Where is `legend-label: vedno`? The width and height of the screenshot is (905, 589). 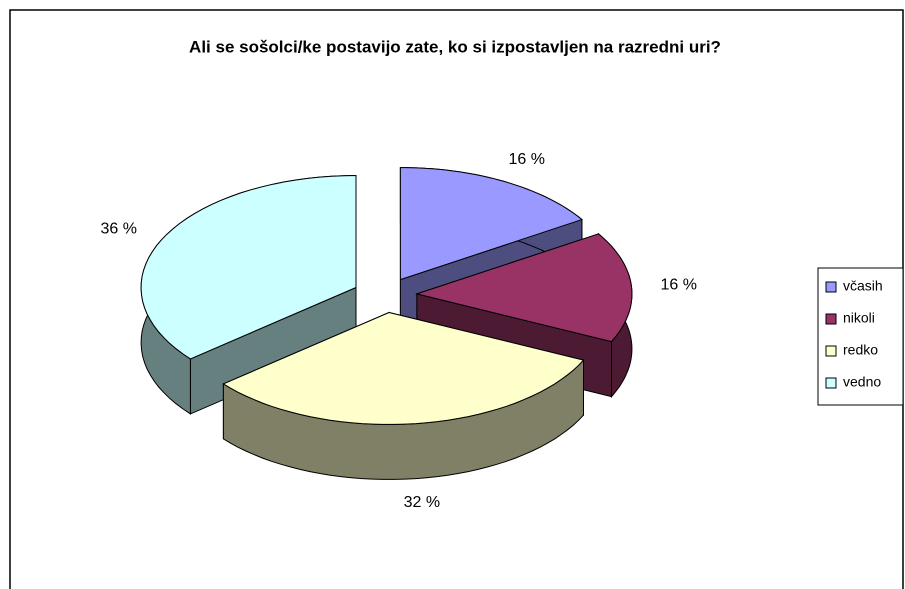 legend-label: vedno is located at coordinates (862, 382).